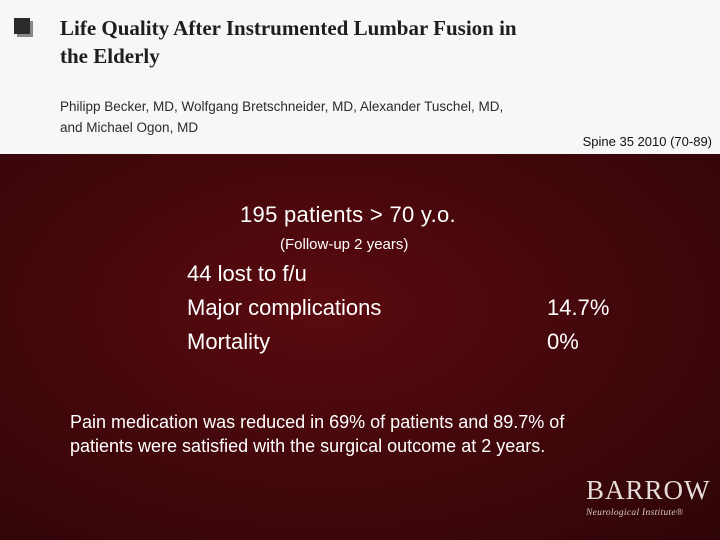 The height and width of the screenshot is (540, 720). Describe the element at coordinates (563, 341) in the screenshot. I see `mortality-value: 0%` at that location.